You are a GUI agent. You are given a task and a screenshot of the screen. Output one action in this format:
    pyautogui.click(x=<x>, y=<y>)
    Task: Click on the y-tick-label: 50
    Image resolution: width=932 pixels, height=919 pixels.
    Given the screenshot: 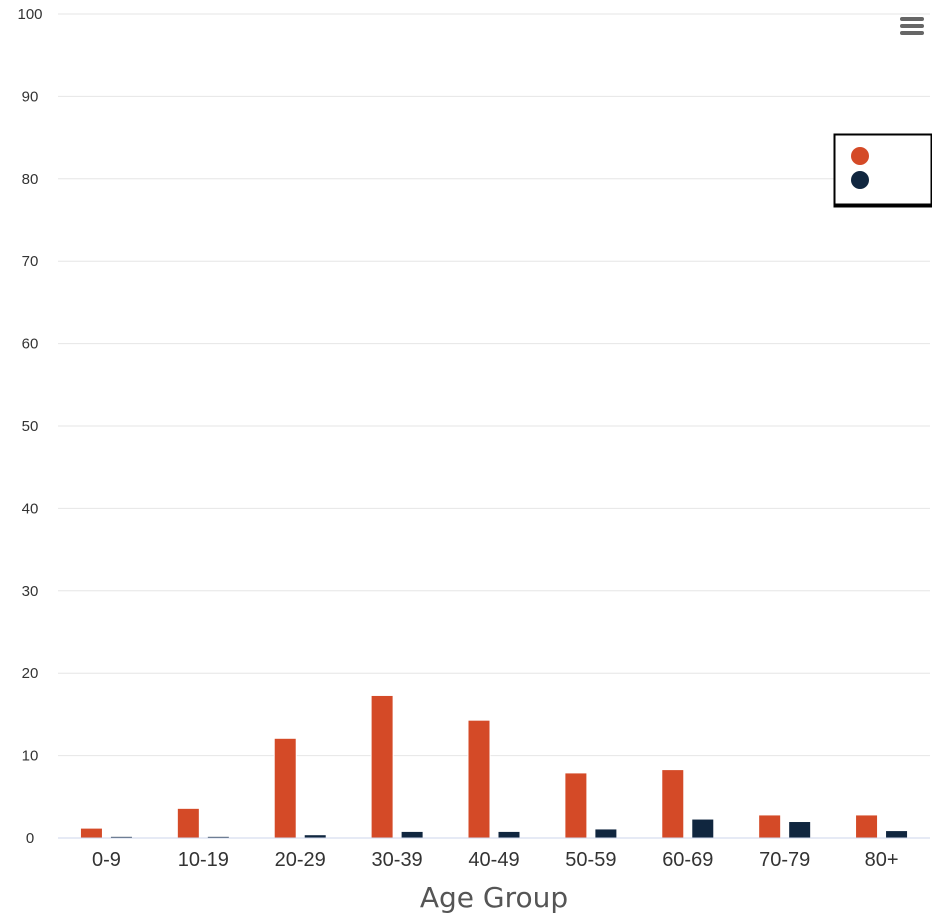 What is the action you would take?
    pyautogui.click(x=30, y=426)
    